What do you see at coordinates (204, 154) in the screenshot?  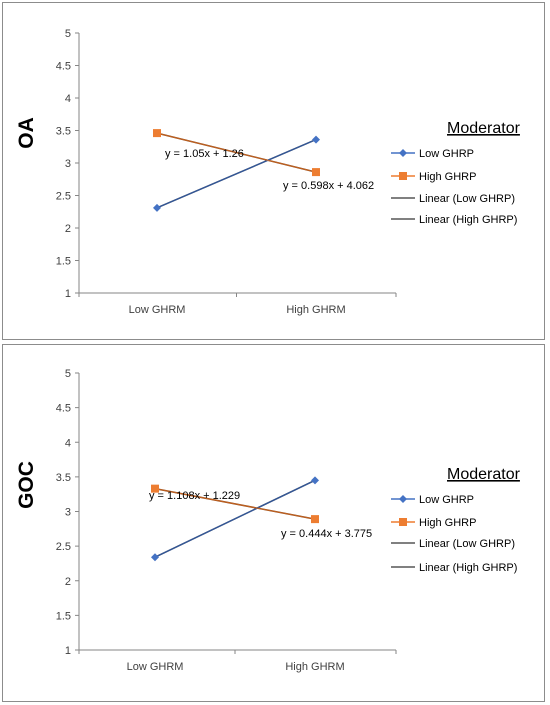 I see `trendline-equation: y = 1.05x + 1.26` at bounding box center [204, 154].